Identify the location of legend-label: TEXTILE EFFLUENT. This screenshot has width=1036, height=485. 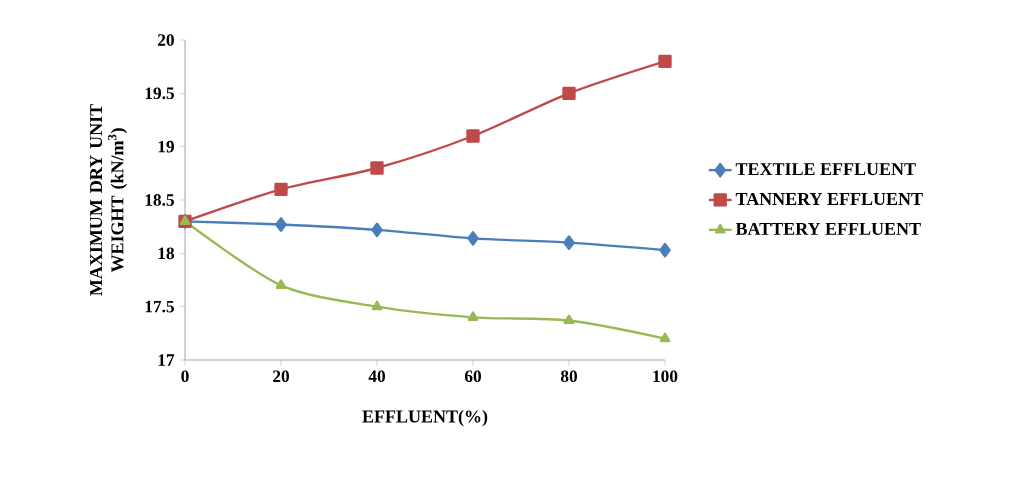
(825, 169).